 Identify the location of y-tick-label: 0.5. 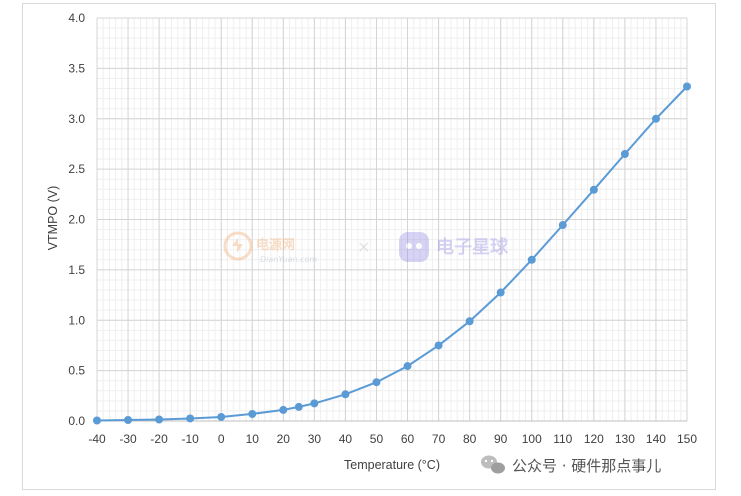
(76, 371).